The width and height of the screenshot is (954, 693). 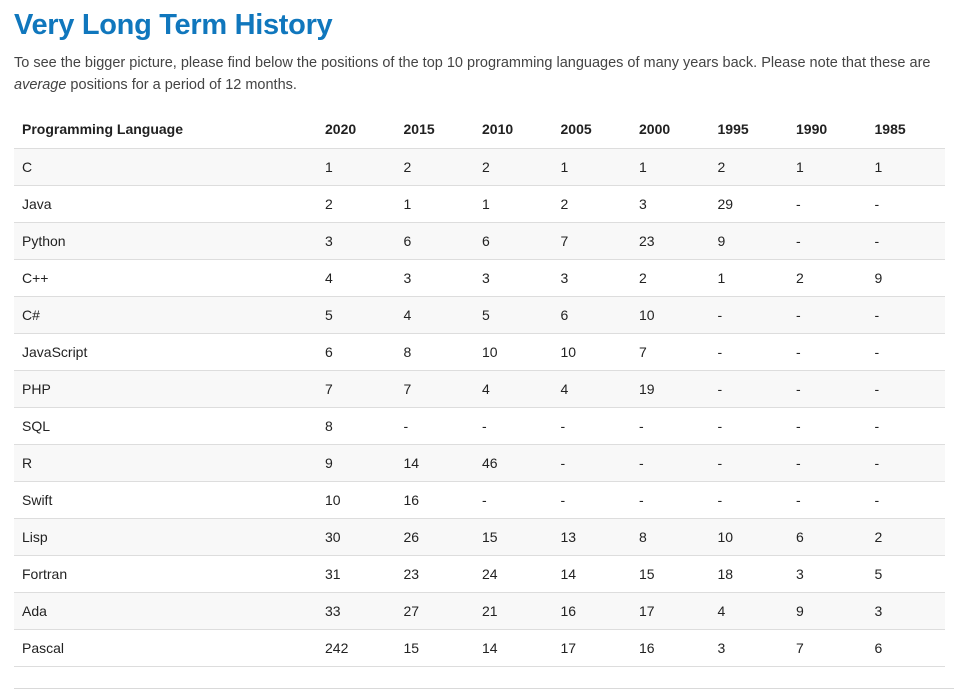 I want to click on column-header-year: 2000, so click(x=670, y=129).